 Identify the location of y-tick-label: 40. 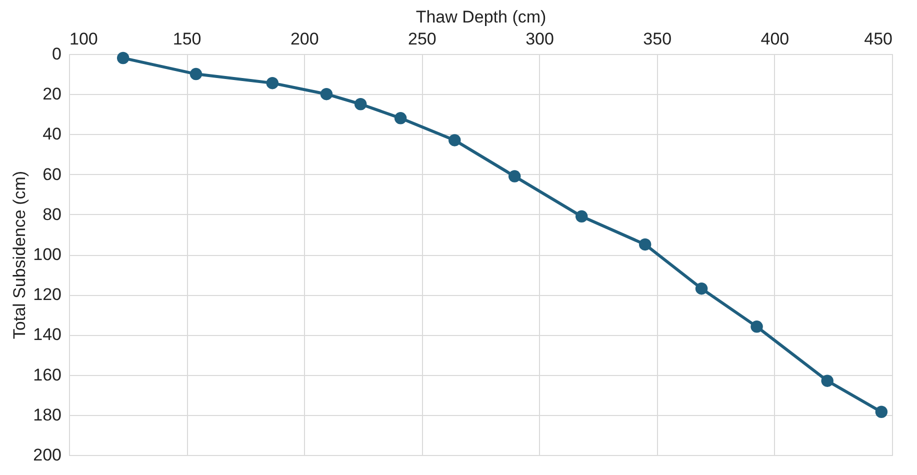
(52, 134).